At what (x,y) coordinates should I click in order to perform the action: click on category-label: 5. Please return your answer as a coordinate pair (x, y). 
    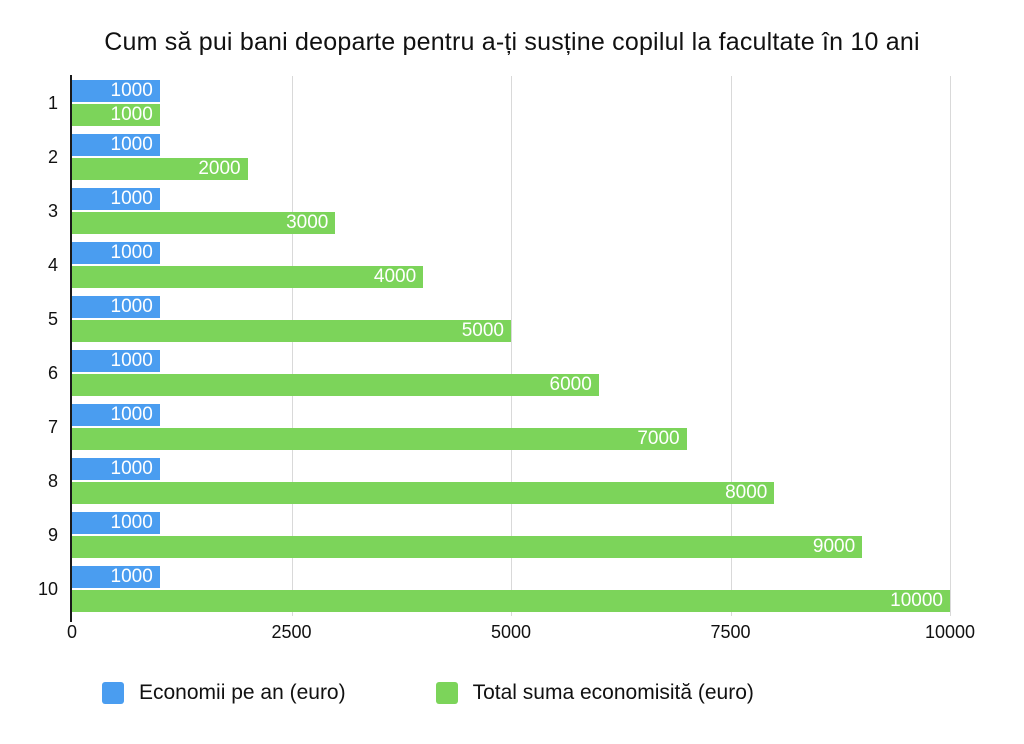
    Looking at the image, I should click on (52, 319).